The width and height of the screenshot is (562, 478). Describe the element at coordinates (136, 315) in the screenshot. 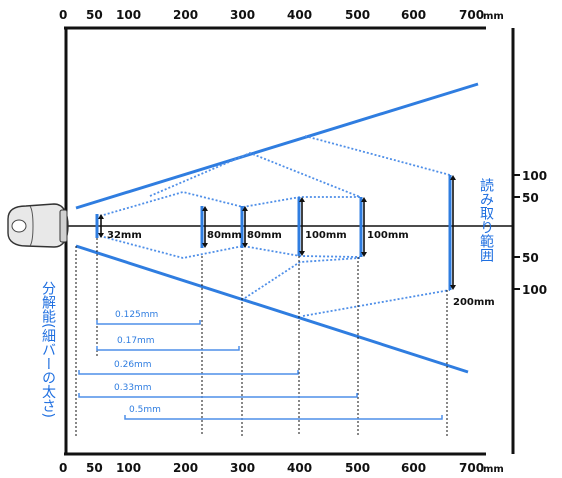

I see `resolution-label-0125: 0.125mm` at that location.